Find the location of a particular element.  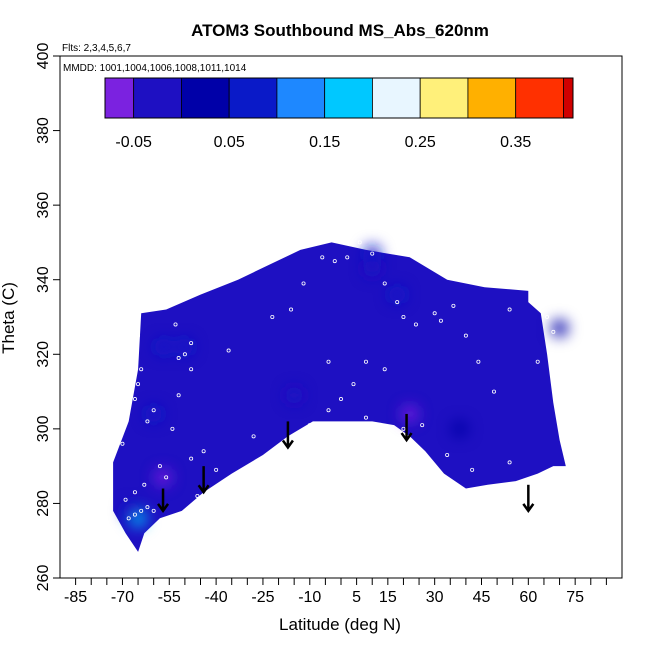

x-tick-label-7: 15 is located at coordinates (388, 597).